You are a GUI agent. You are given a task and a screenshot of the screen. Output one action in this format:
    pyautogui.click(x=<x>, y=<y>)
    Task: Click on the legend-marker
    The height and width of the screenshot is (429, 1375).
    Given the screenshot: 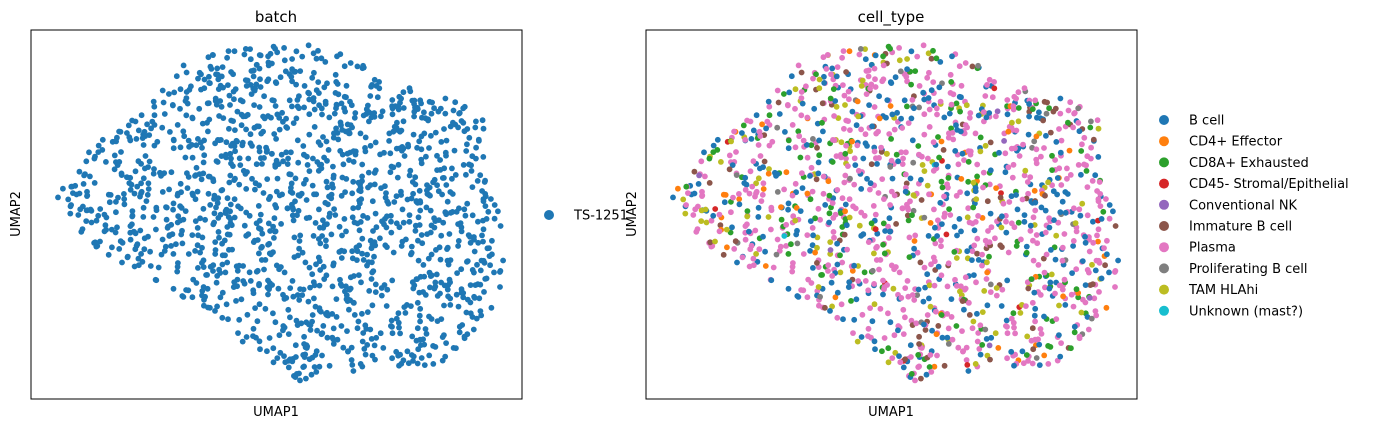 What is the action you would take?
    pyautogui.click(x=1164, y=289)
    